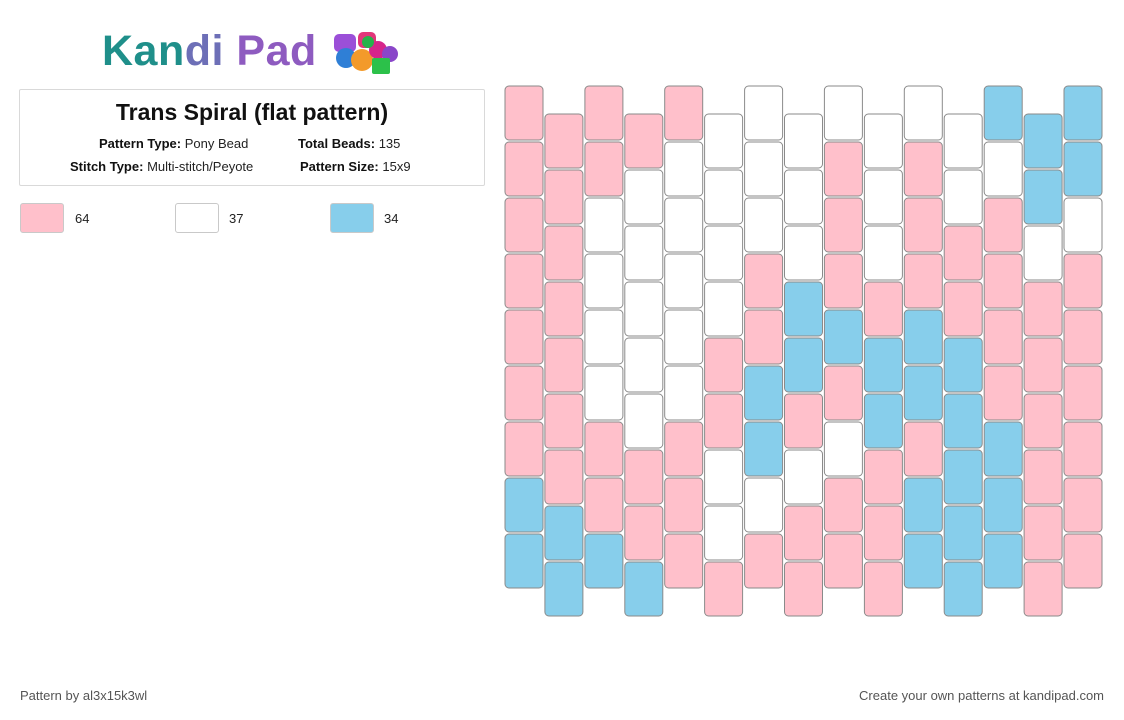 This screenshot has width=1124, height=720. What do you see at coordinates (82, 218) in the screenshot?
I see `color-count-pink: 64` at bounding box center [82, 218].